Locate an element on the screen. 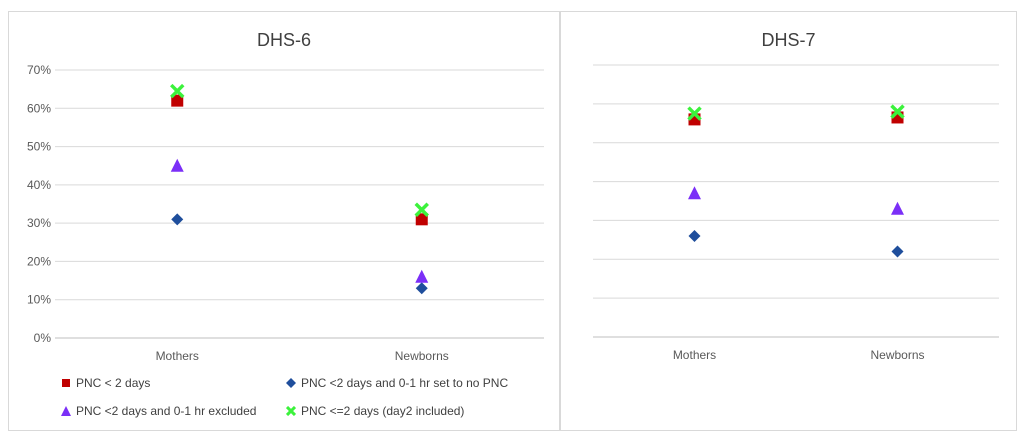 The height and width of the screenshot is (440, 1024). triangle-marker-icon is located at coordinates (66, 411).